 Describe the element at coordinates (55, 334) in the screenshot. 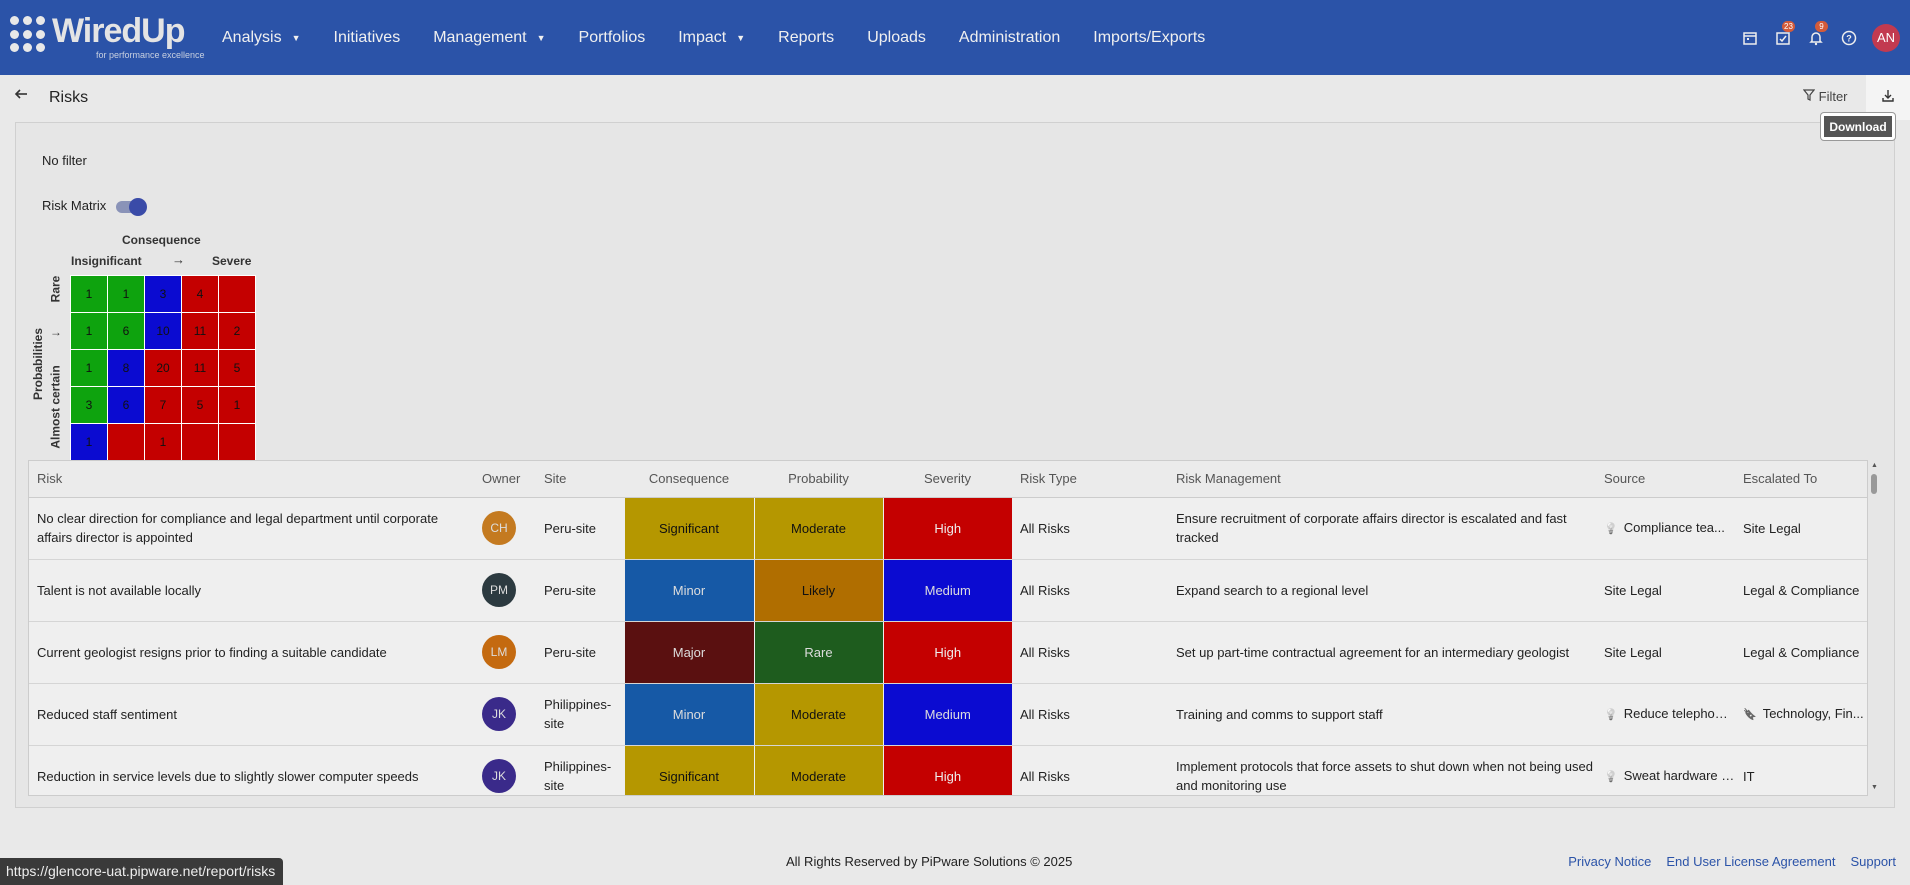

I see `probability-arrow: ↓` at that location.